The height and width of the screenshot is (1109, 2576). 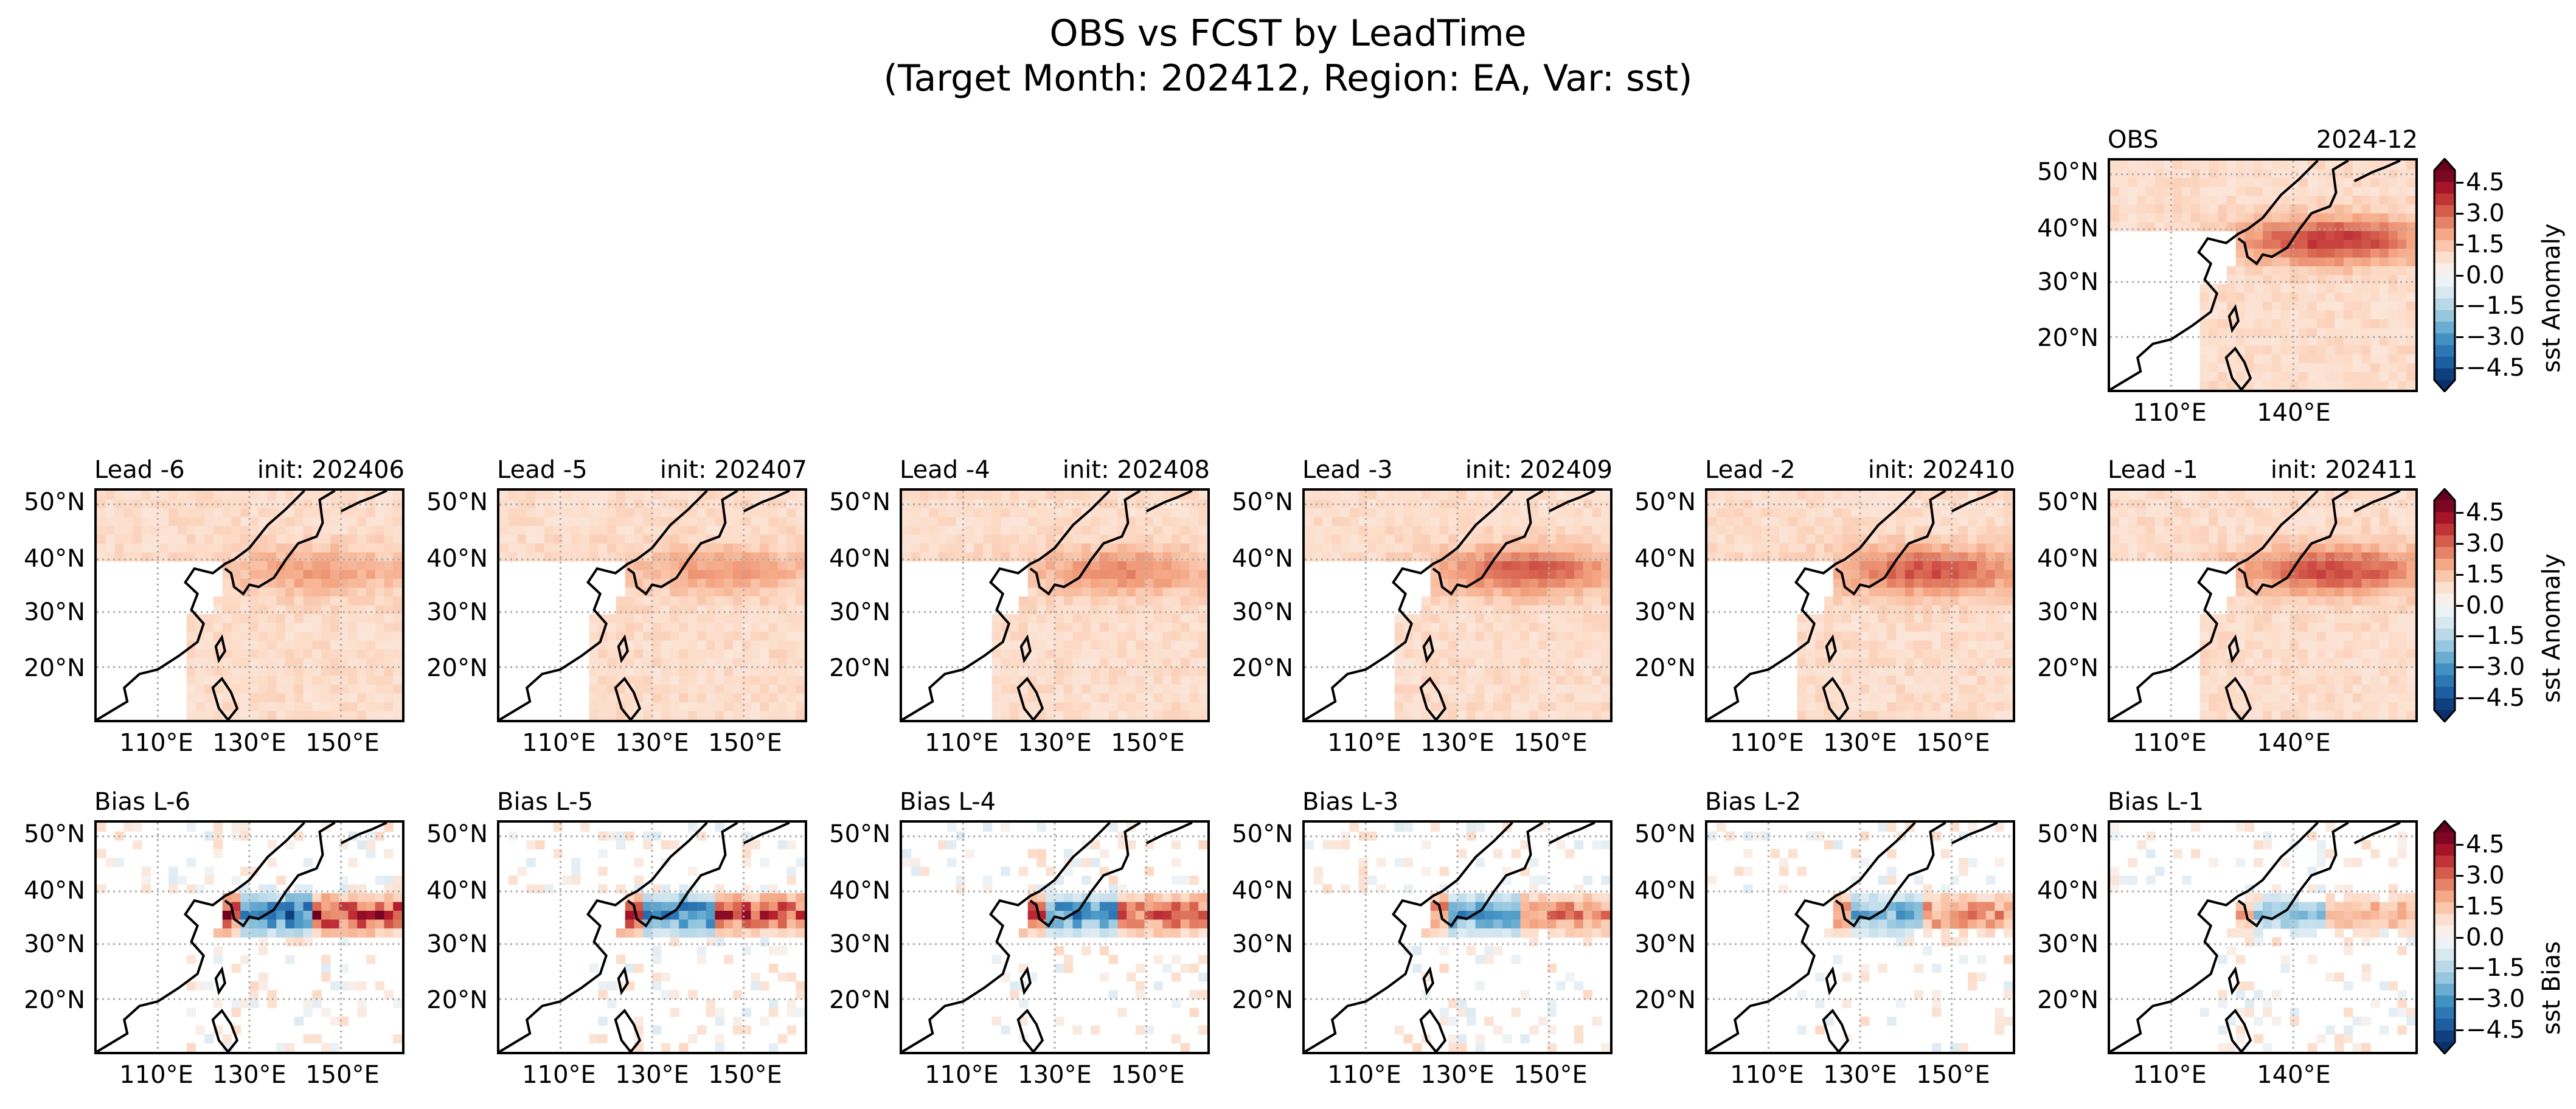 I want to click on island-coastline, so click(x=1025, y=649).